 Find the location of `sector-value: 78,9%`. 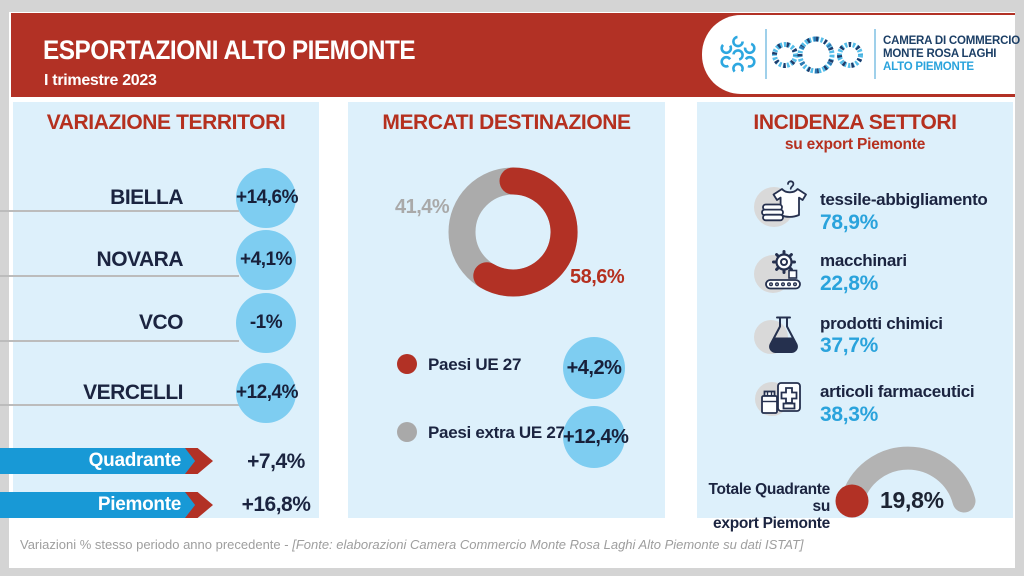

sector-value: 78,9% is located at coordinates (849, 222).